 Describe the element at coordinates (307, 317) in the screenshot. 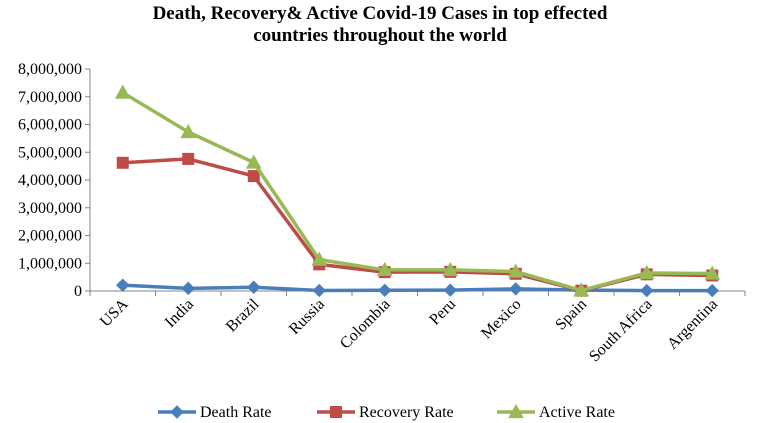

I see `x-tick-label: Russia` at that location.